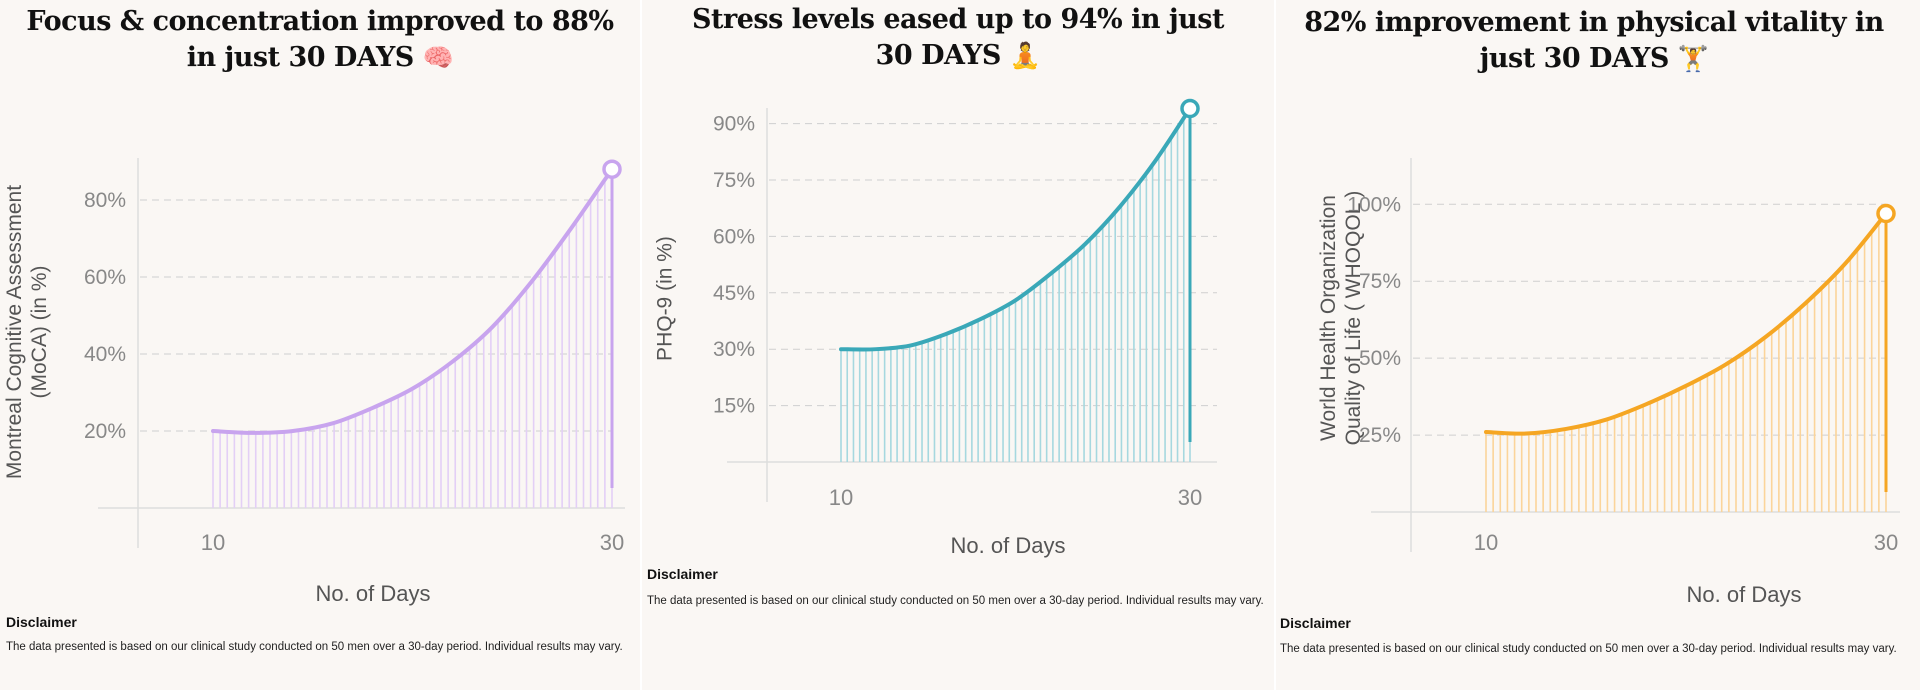 The height and width of the screenshot is (690, 1920). What do you see at coordinates (438, 57) in the screenshot?
I see `brain-icon: 🧠` at bounding box center [438, 57].